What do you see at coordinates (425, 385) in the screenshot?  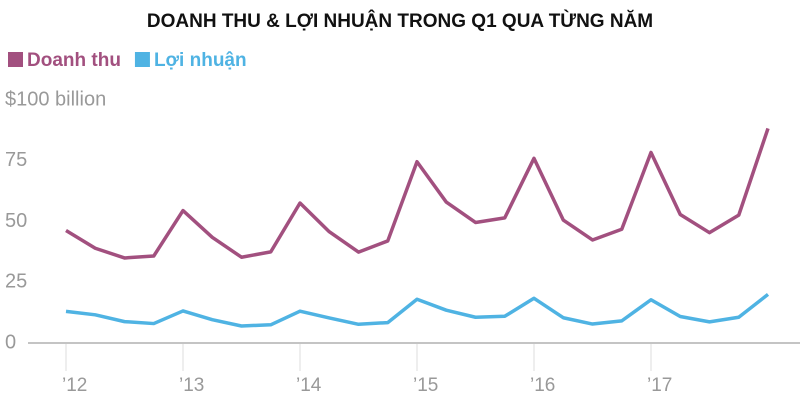 I see `x-tick-label: ’15` at bounding box center [425, 385].